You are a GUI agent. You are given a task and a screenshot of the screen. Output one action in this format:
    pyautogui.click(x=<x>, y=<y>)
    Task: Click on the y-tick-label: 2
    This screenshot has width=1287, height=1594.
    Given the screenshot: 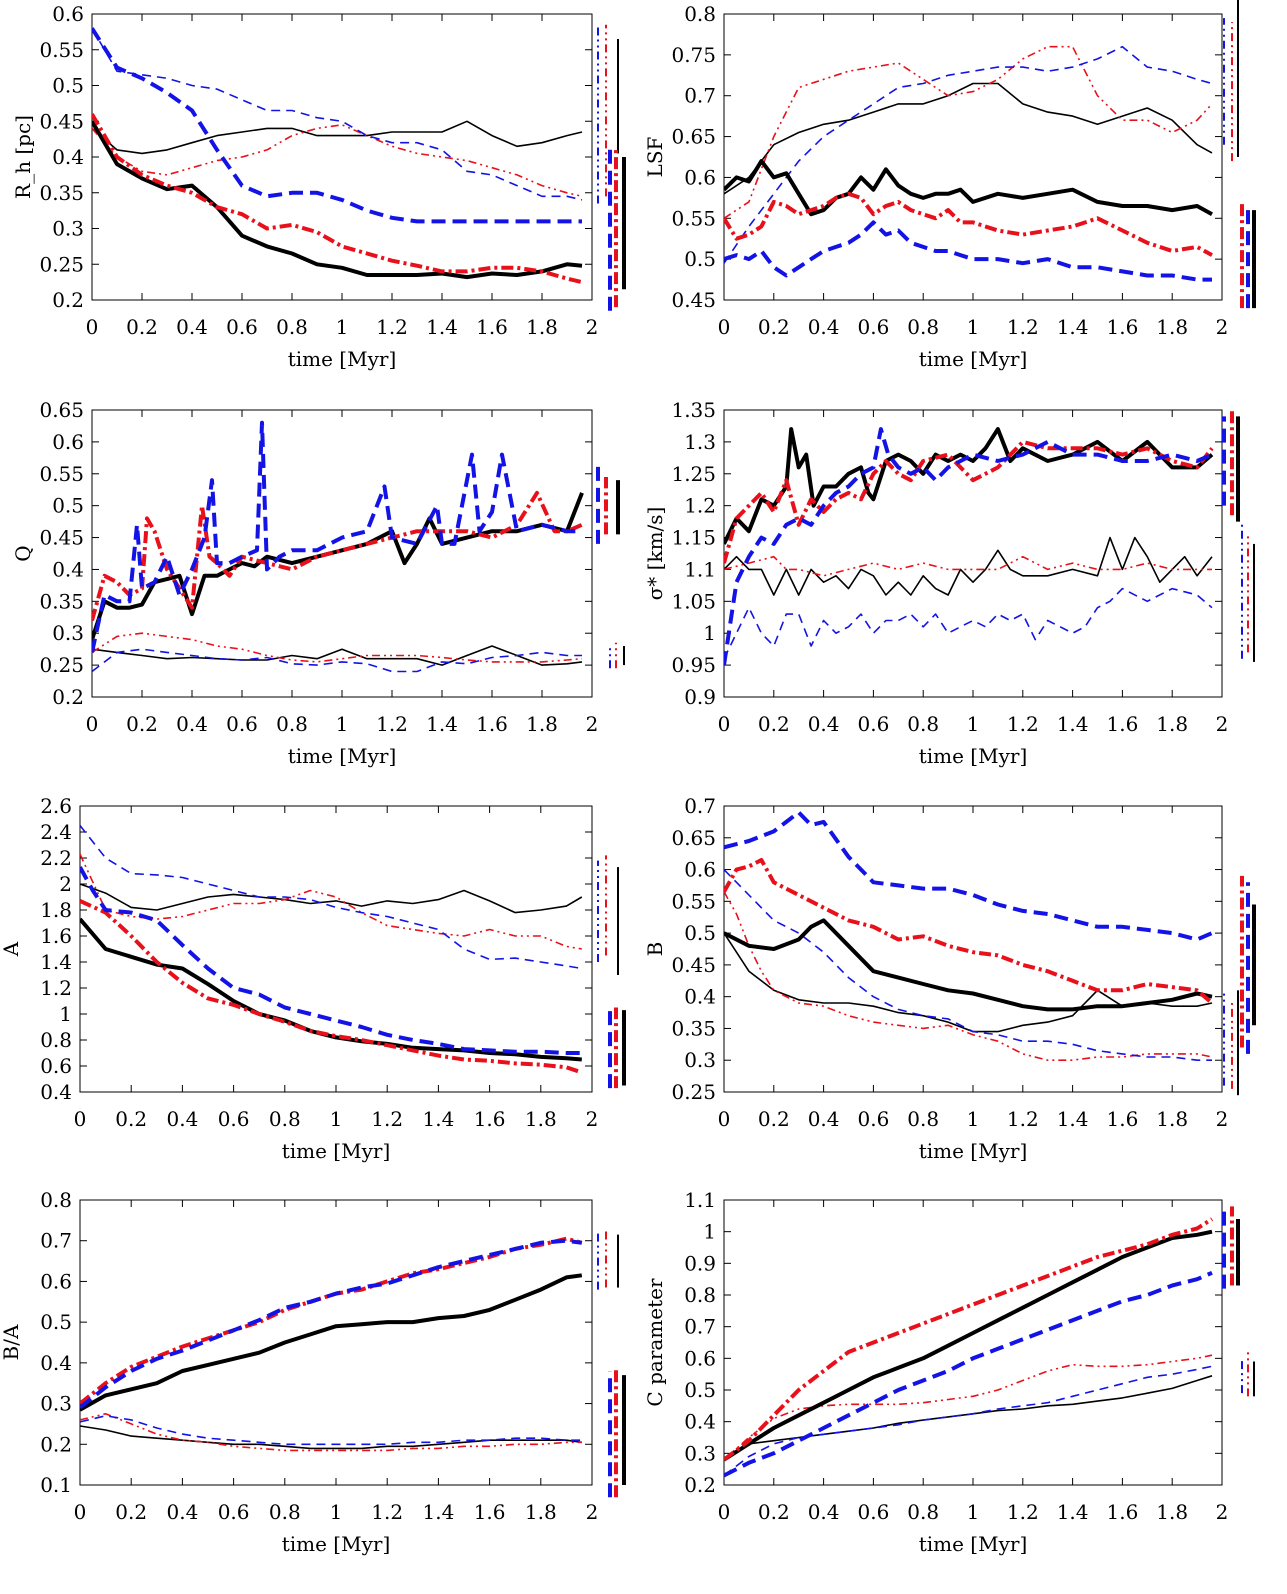 What is the action you would take?
    pyautogui.click(x=65, y=884)
    